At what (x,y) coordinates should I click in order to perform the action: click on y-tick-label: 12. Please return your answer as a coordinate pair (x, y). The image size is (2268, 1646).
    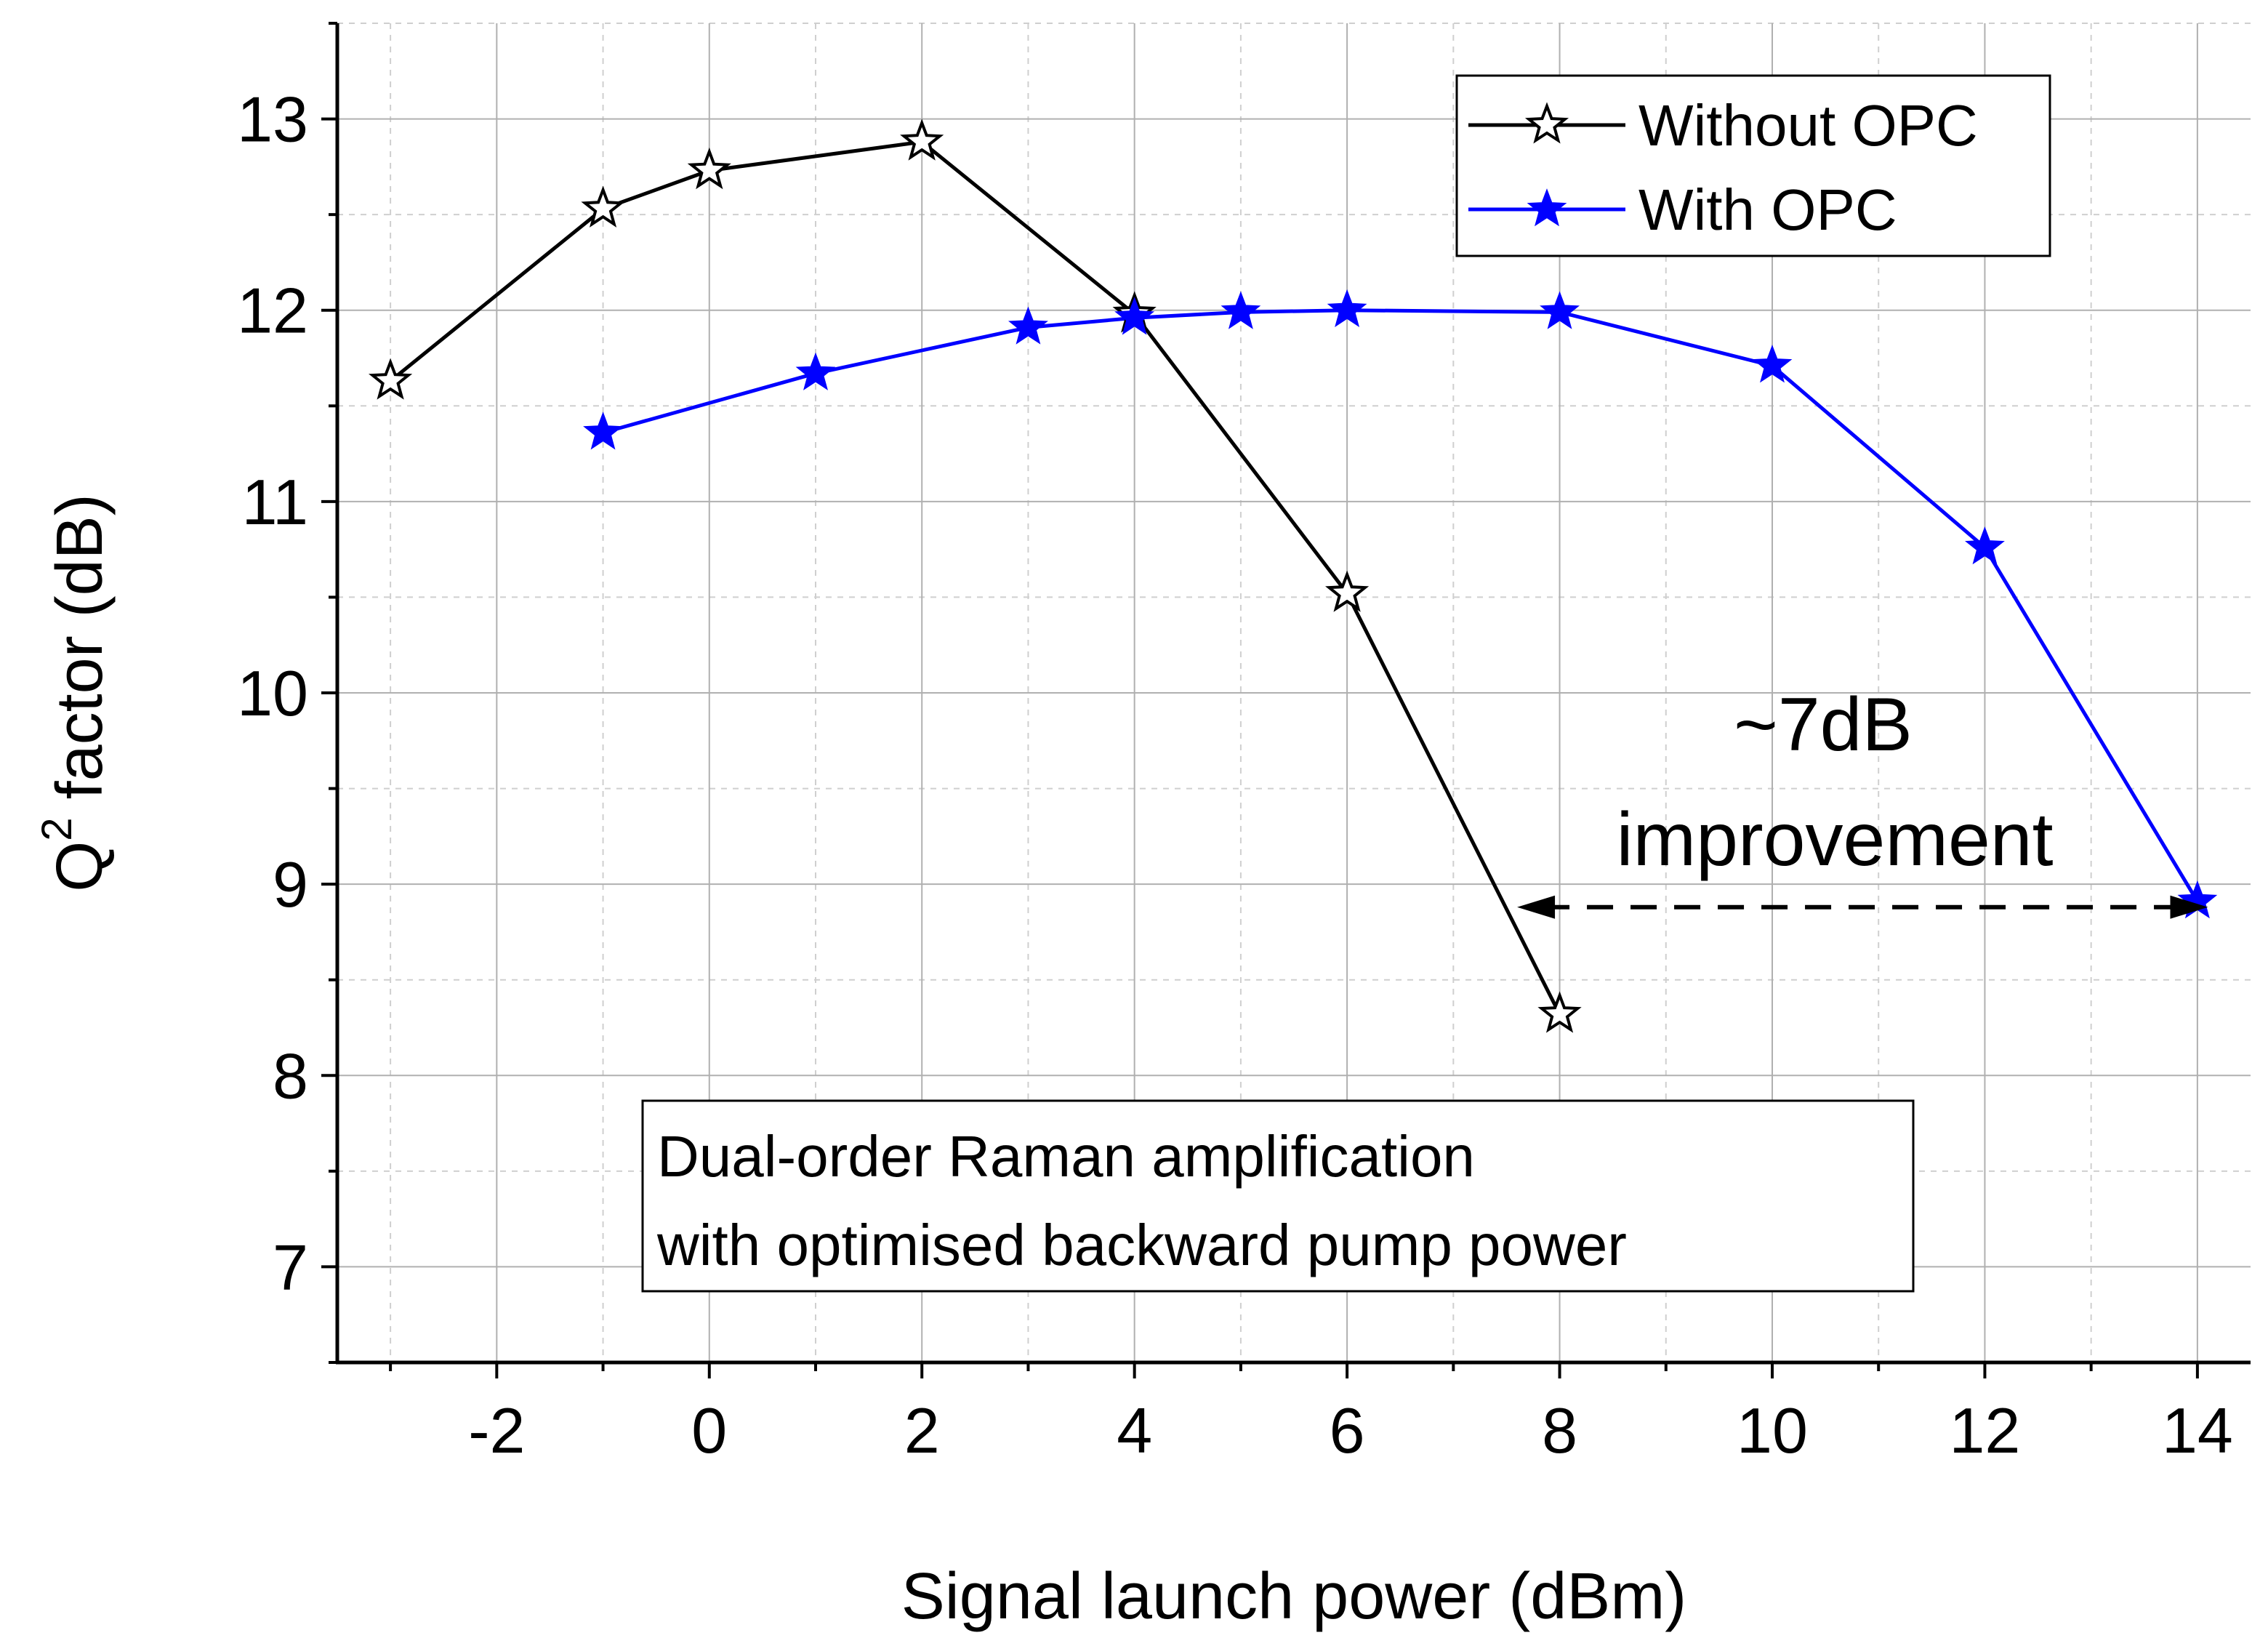
    Looking at the image, I should click on (272, 311).